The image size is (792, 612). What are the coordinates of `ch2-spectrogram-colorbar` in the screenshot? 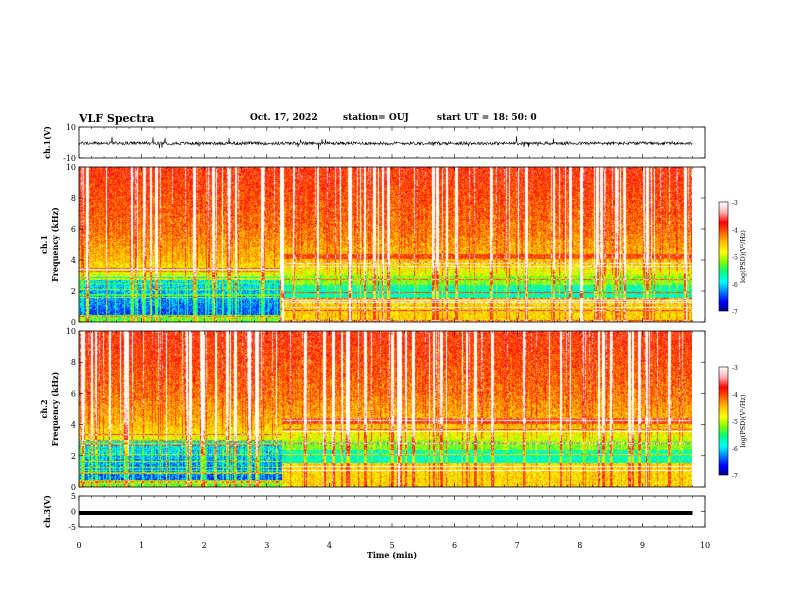 It's located at (723, 421).